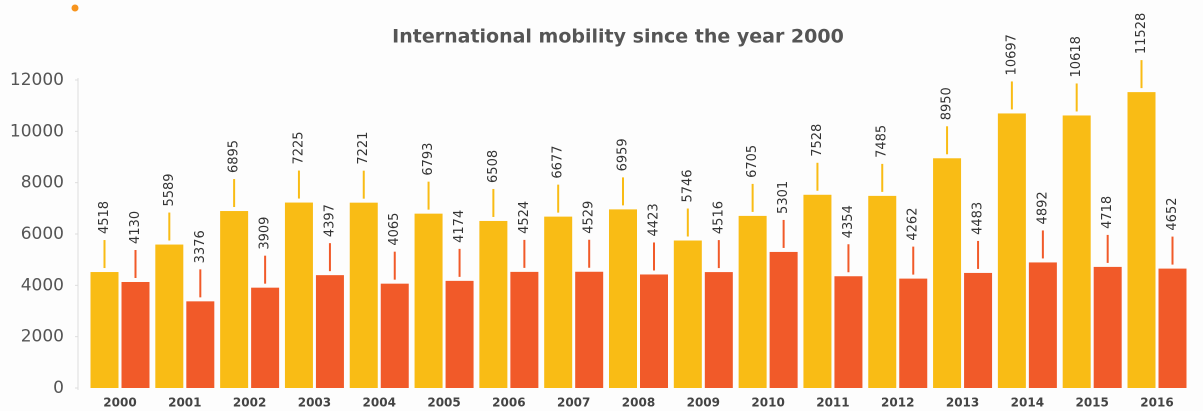 Image resolution: width=1203 pixels, height=411 pixels. Describe the element at coordinates (573, 403) in the screenshot. I see `x-tick-label: 2007` at that location.